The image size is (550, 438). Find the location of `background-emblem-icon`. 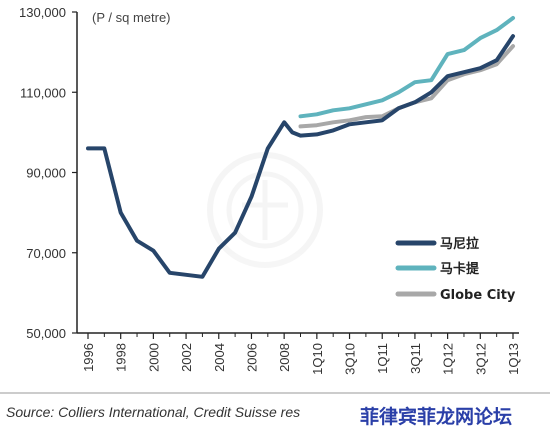

background-emblem-icon is located at coordinates (265, 210).